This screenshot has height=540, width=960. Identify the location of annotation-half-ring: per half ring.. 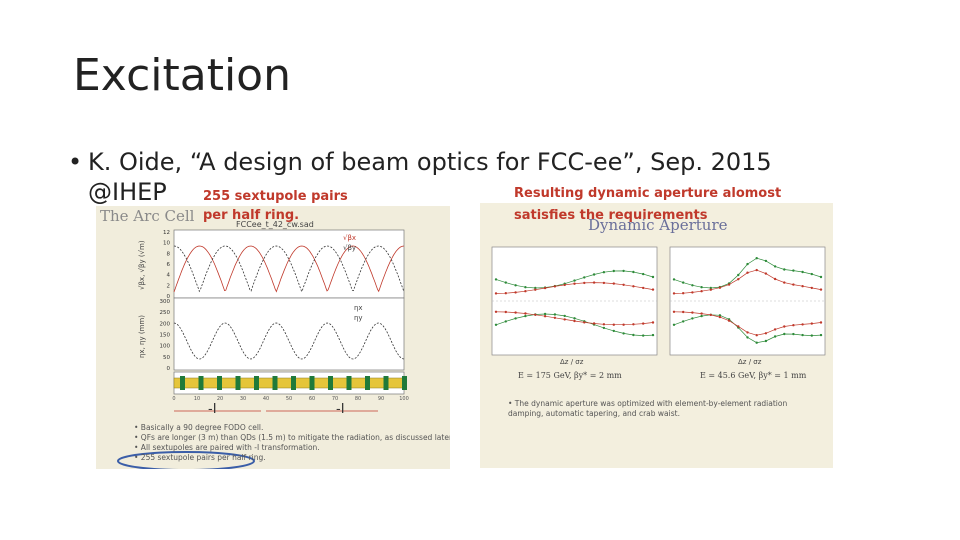
(251, 215).